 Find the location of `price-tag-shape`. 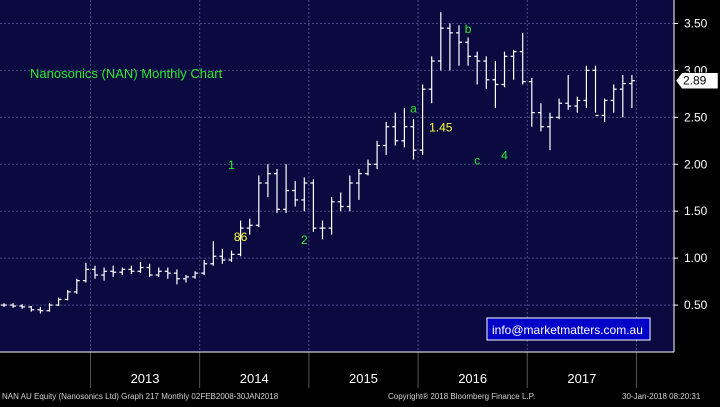

price-tag-shape is located at coordinates (697, 80).